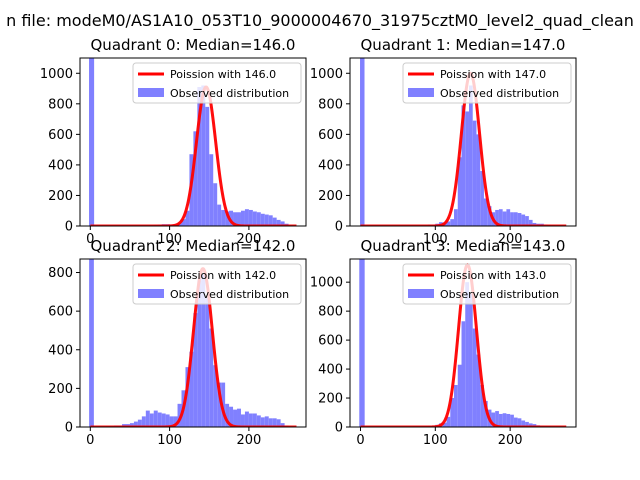 Image resolution: width=640 pixels, height=480 pixels. I want to click on legend-label-poisson: Poission with 143.0, so click(493, 275).